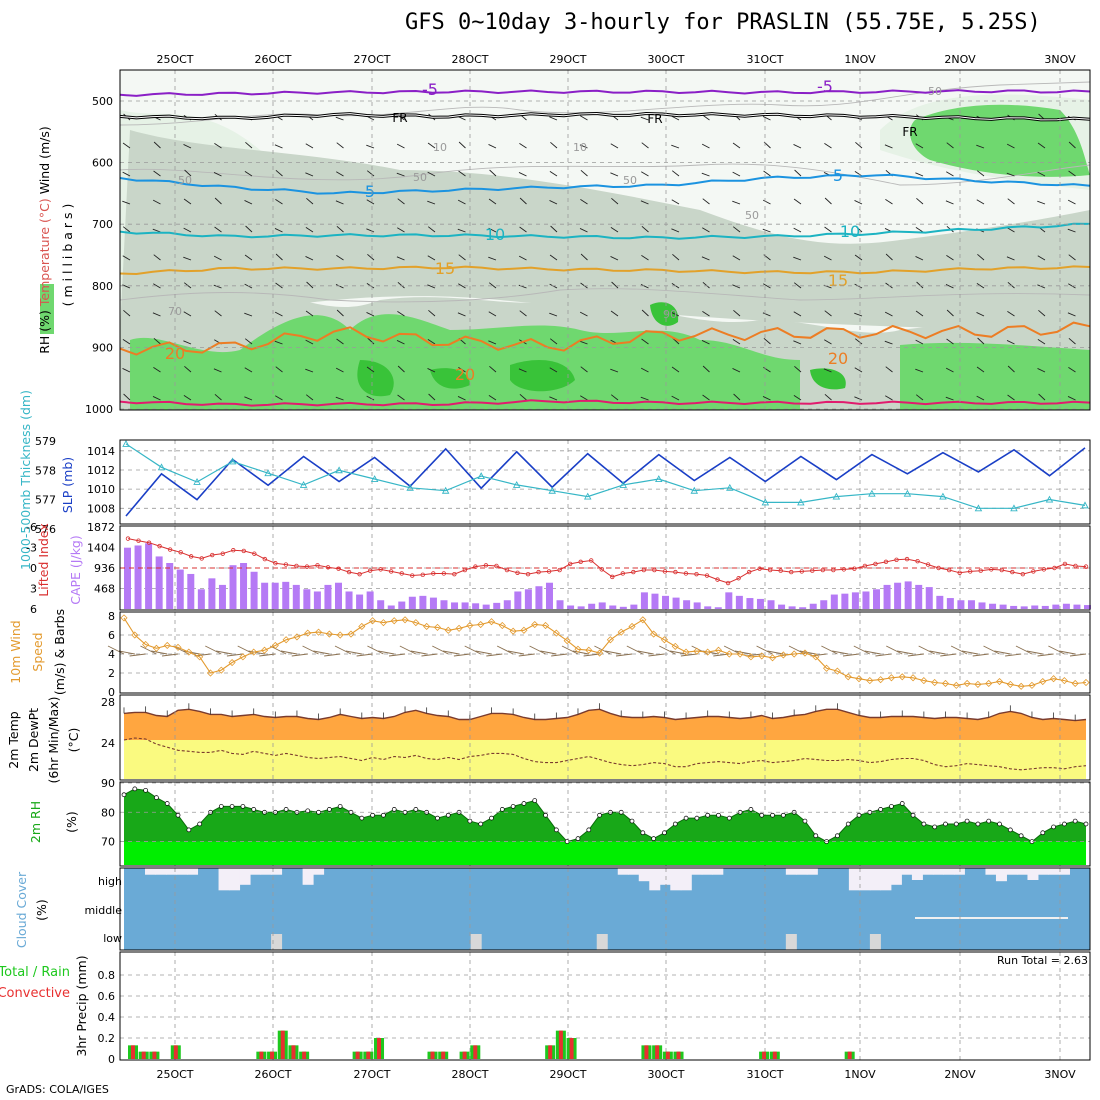  Describe the element at coordinates (764, 1074) in the screenshot. I see `x-tick-label: 31OCT` at that location.